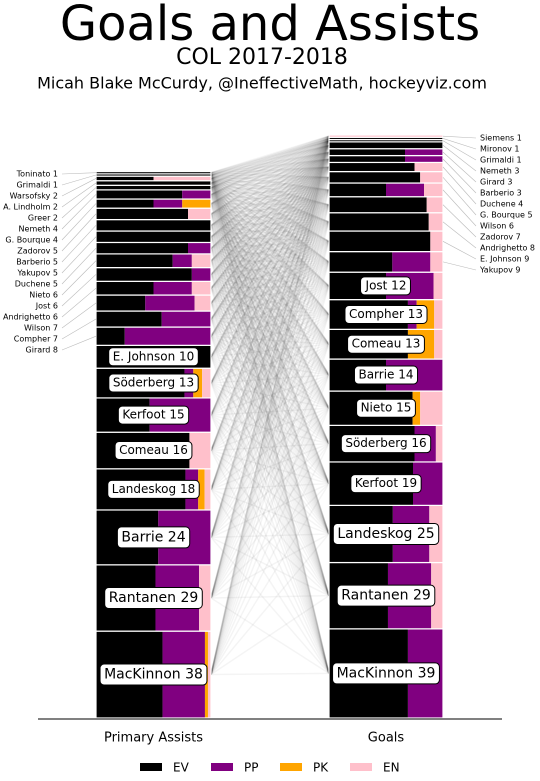 The height and width of the screenshot is (781, 540). What do you see at coordinates (270, 26) in the screenshot?
I see `chart-title: Goals and Assists` at bounding box center [270, 26].